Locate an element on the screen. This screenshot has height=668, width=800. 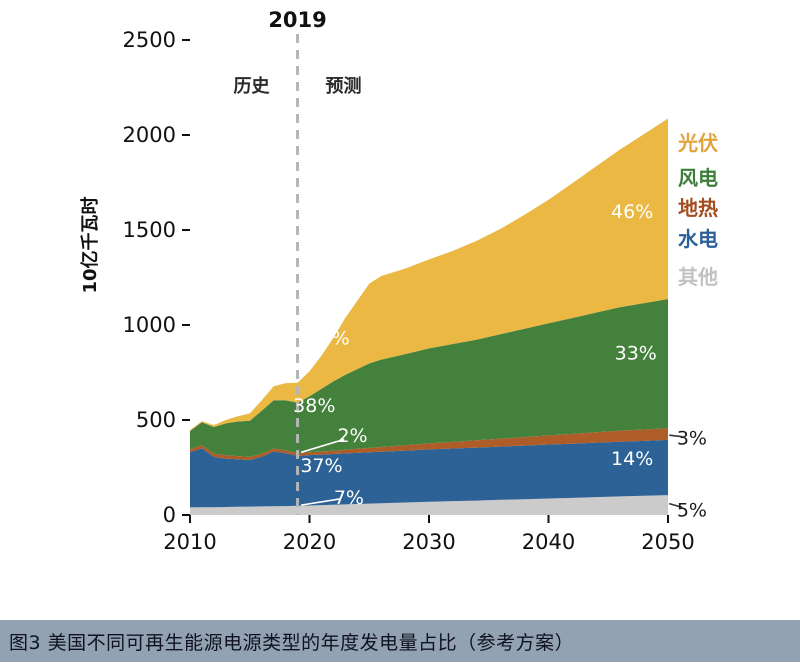
legend-item-other: 其他 is located at coordinates (698, 277).